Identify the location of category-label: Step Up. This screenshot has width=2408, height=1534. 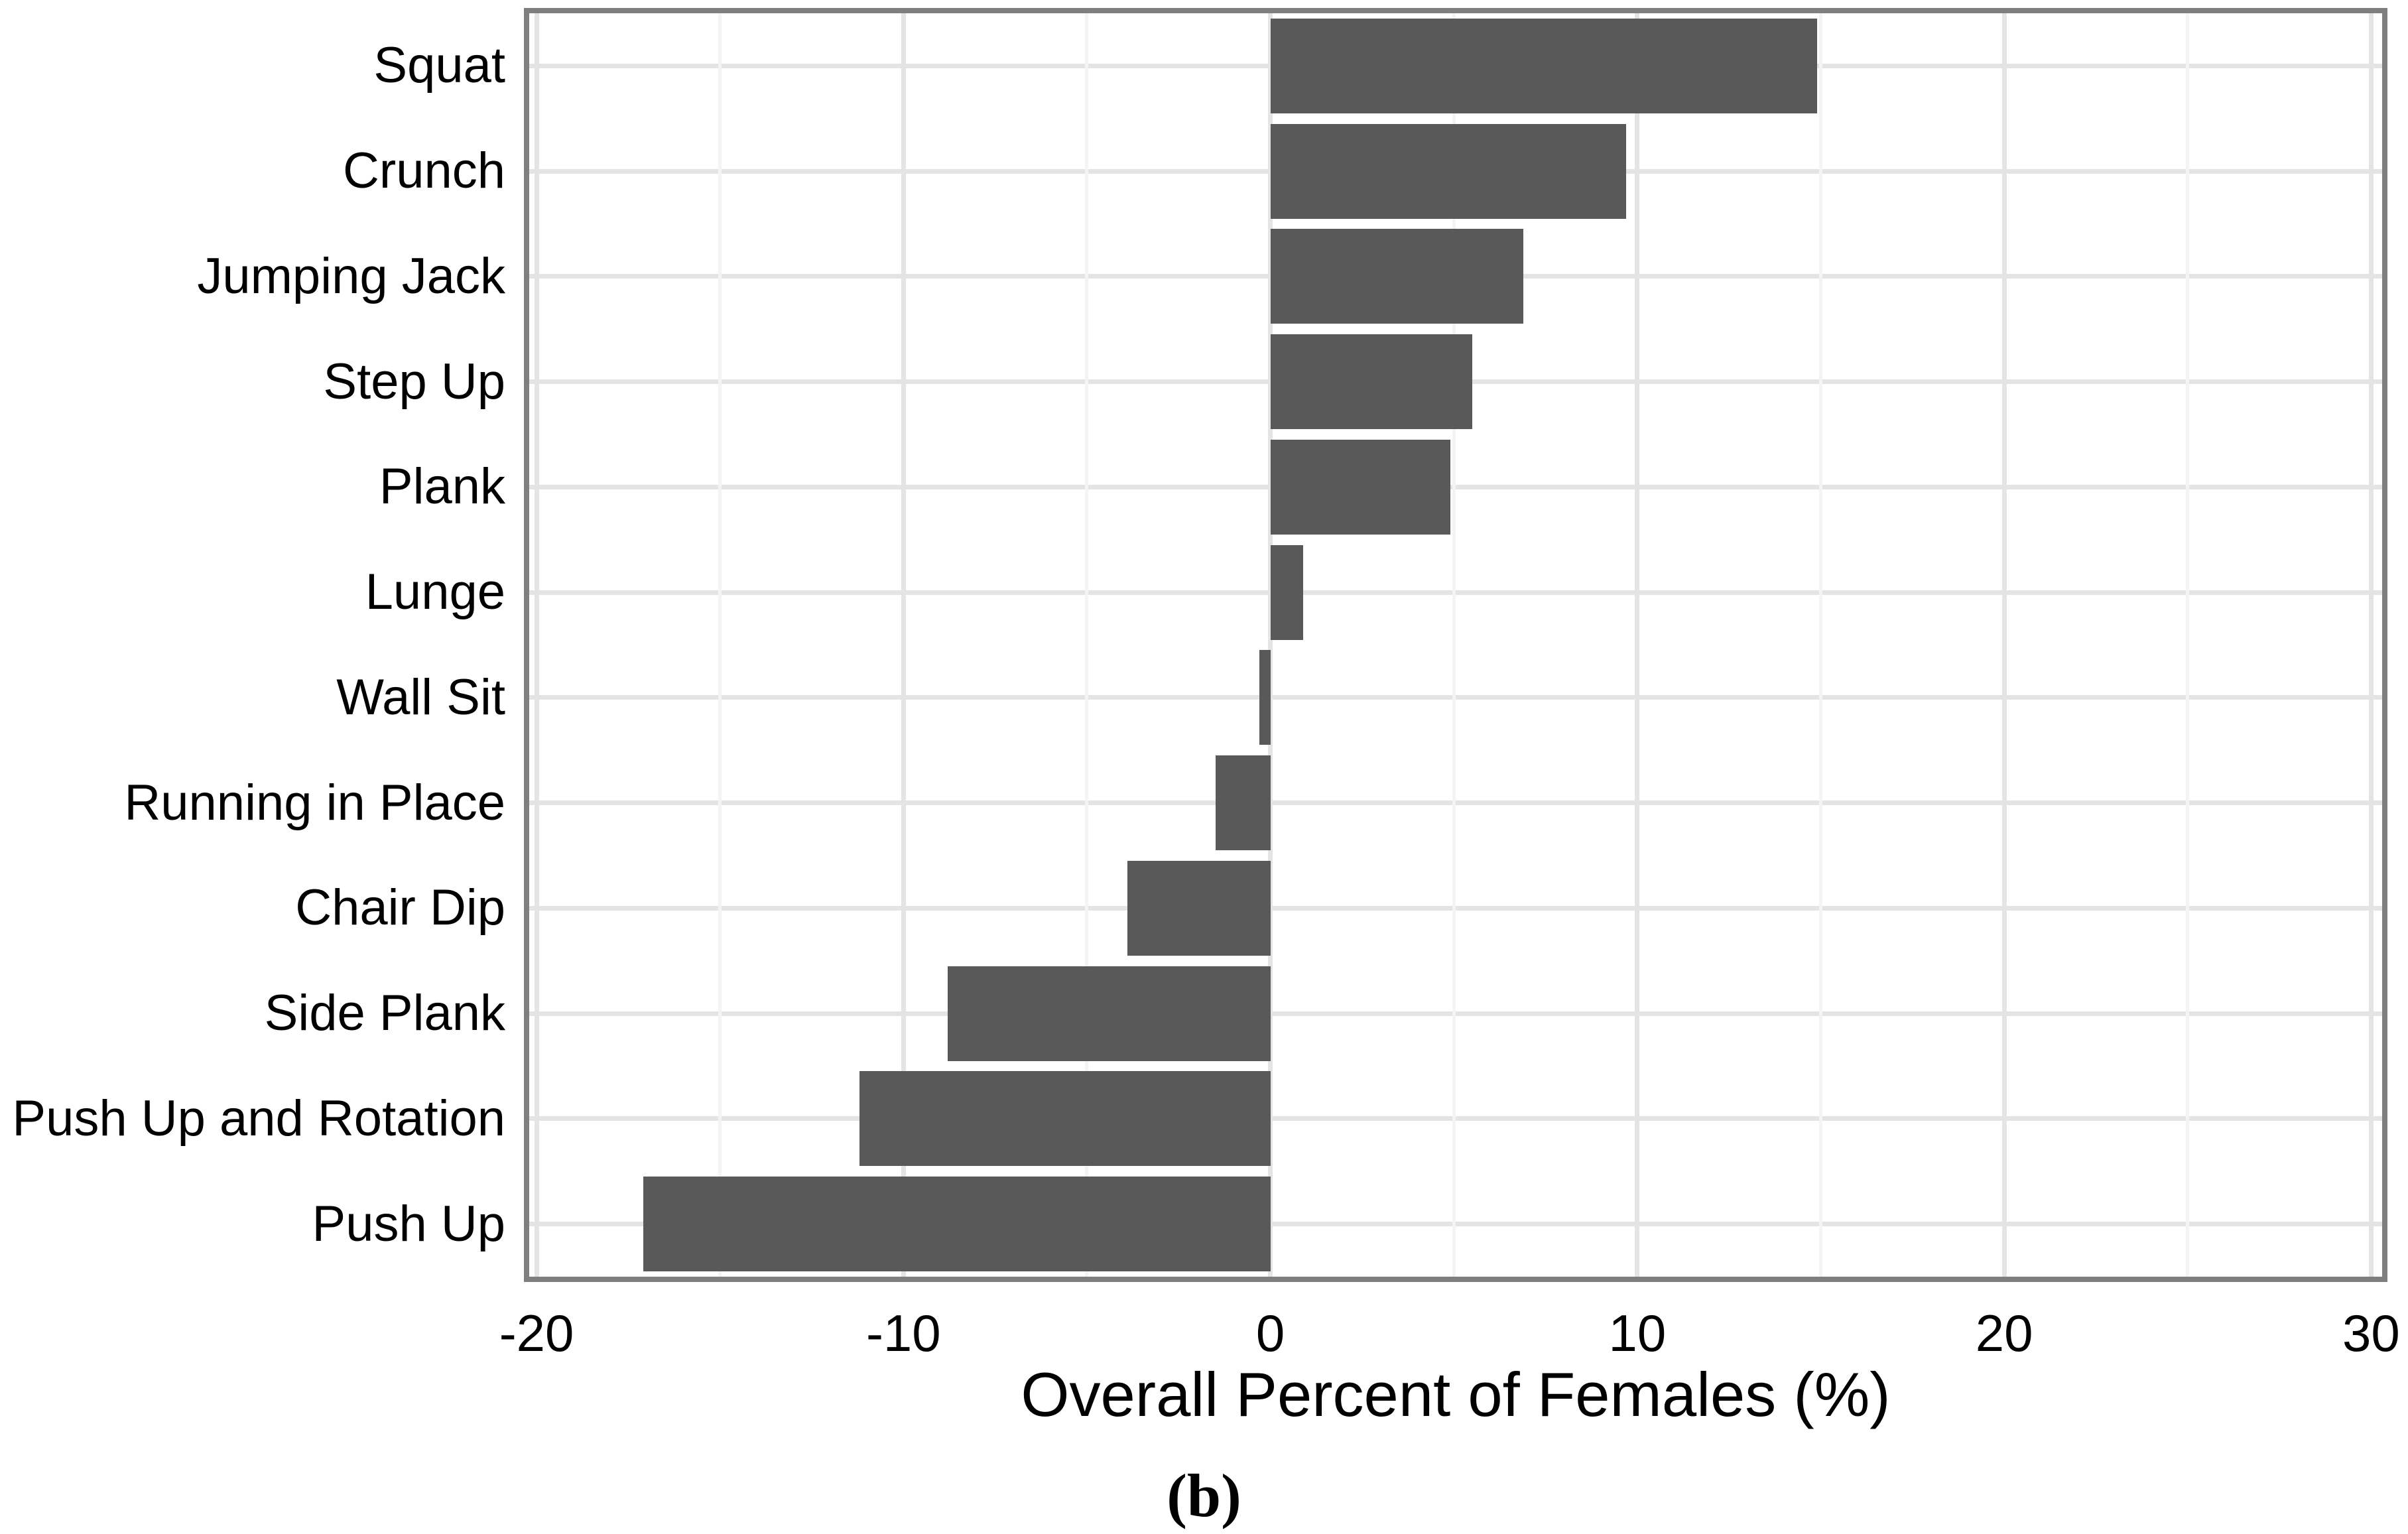
(414, 381).